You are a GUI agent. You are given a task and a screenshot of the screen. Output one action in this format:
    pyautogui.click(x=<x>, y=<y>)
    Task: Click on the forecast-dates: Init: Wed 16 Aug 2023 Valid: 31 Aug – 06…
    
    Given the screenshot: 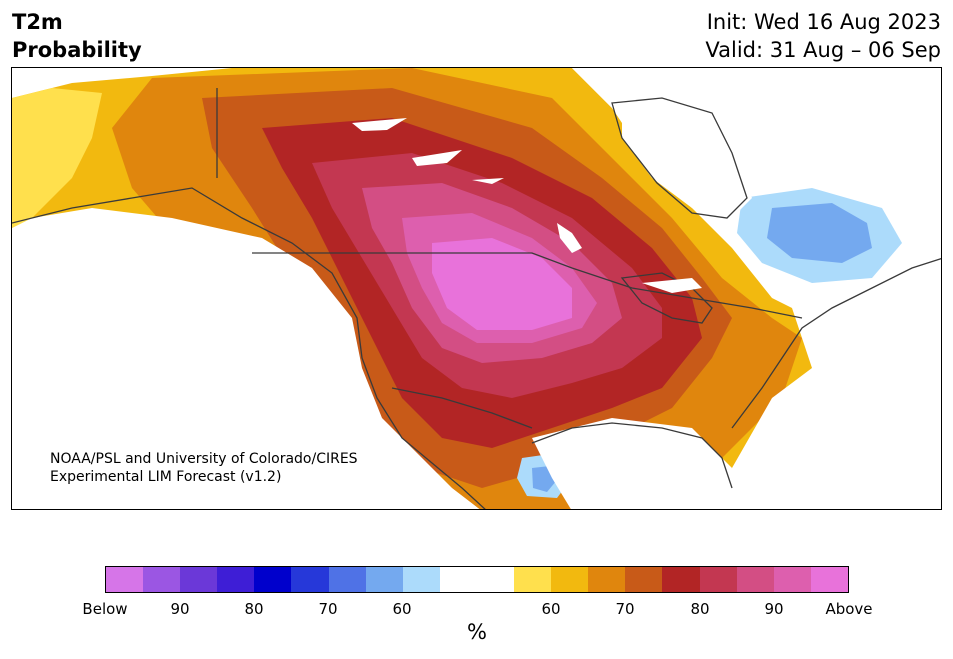 What is the action you would take?
    pyautogui.click(x=823, y=36)
    